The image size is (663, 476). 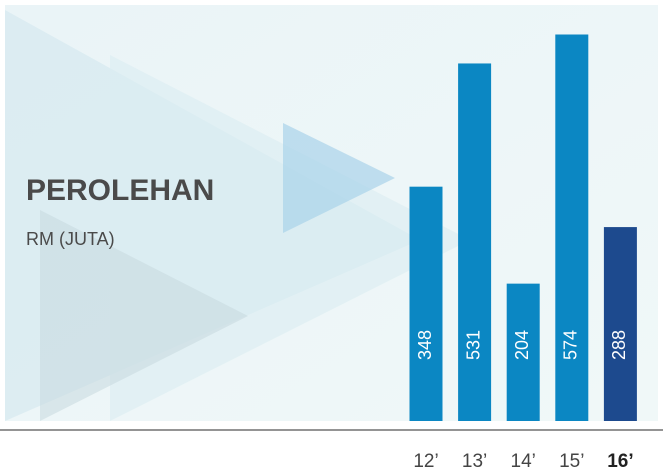 I want to click on value-label: 574, so click(x=571, y=345).